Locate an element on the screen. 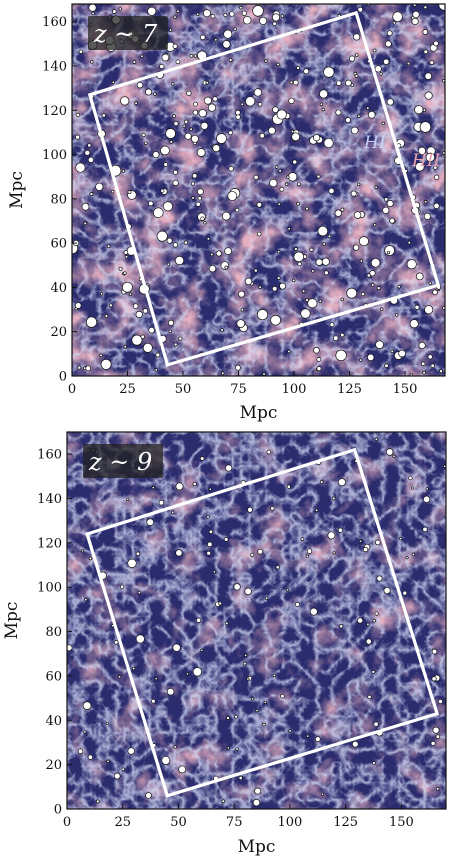  x-tick-label: 25 is located at coordinates (122, 822).